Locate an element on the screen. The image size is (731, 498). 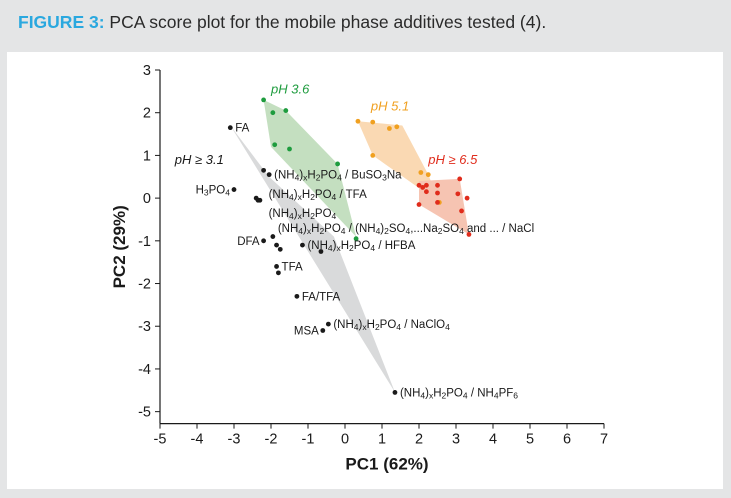
point-label: (NH4)xH2PO4 / TFA is located at coordinates (318, 195).